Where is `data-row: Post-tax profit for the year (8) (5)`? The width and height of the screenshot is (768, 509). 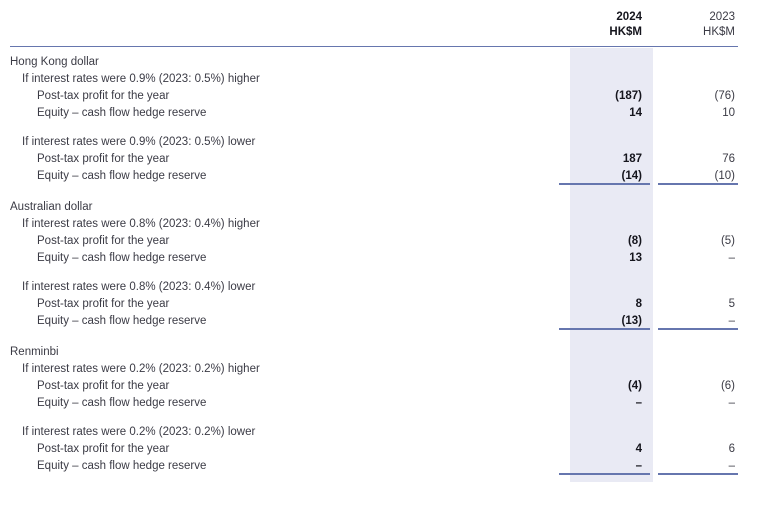
data-row: Post-tax profit for the year (8) (5) is located at coordinates (374, 241).